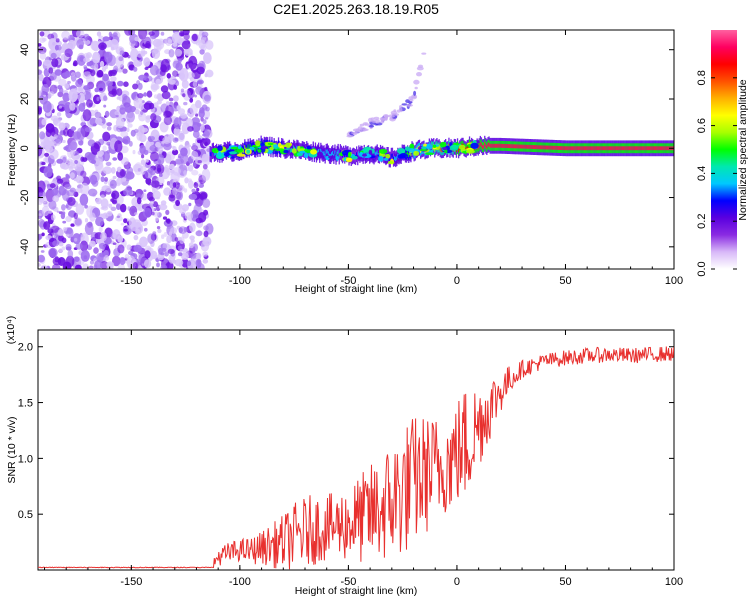 The image size is (750, 600). Describe the element at coordinates (240, 281) in the screenshot. I see `x-tick-label: -100` at that location.